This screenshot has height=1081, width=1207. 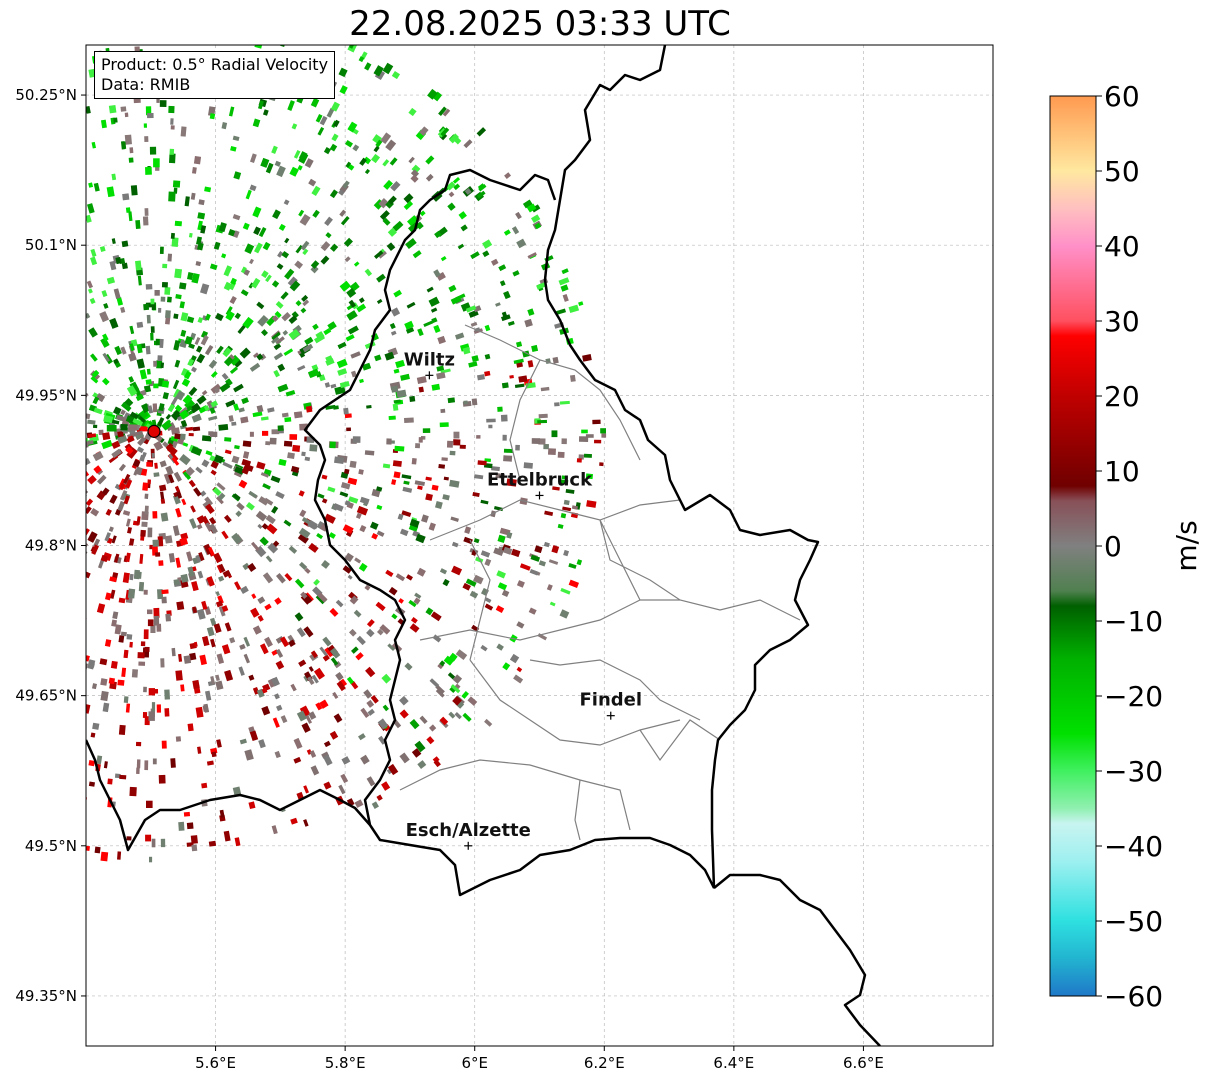 I want to click on colorbar-tick-label: 20, so click(x=1122, y=396).